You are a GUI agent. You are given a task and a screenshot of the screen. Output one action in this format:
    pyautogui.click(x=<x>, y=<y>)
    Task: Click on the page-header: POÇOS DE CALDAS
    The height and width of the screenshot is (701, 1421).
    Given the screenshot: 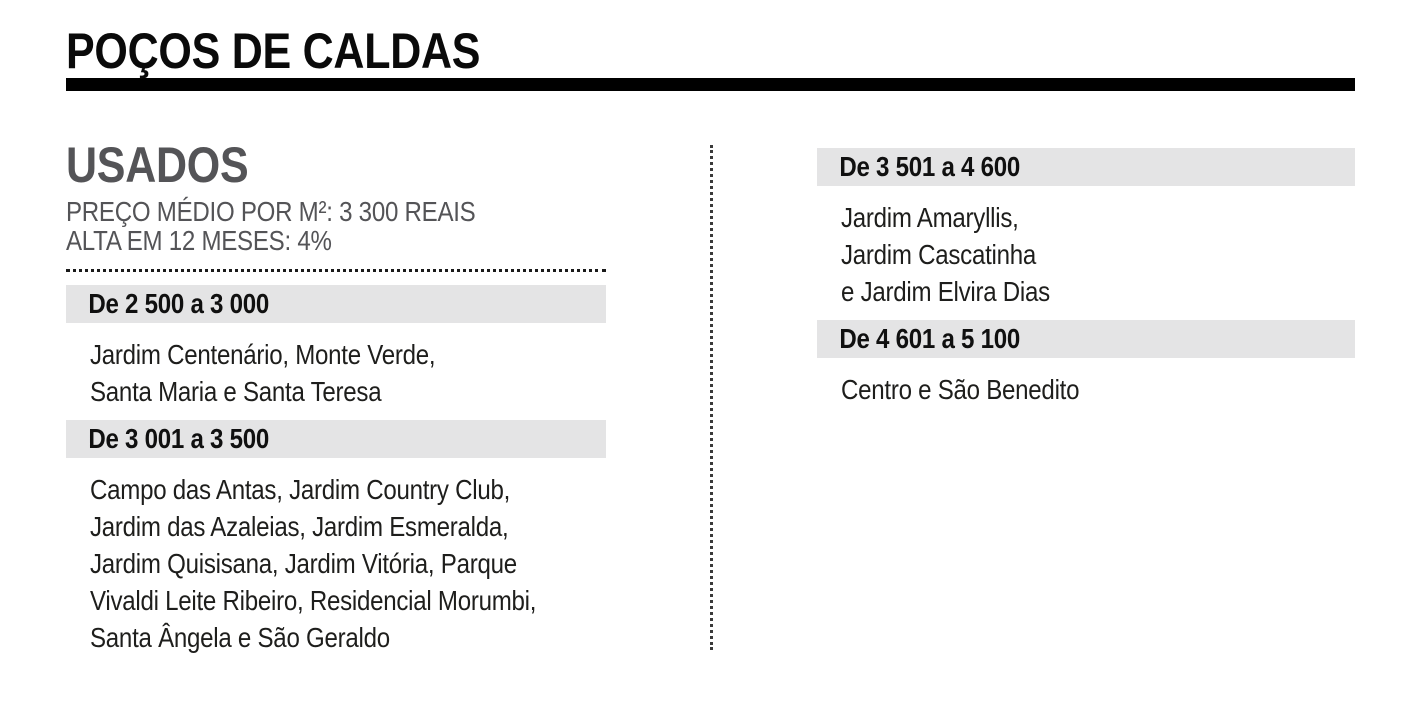 What is the action you would take?
    pyautogui.click(x=710, y=58)
    